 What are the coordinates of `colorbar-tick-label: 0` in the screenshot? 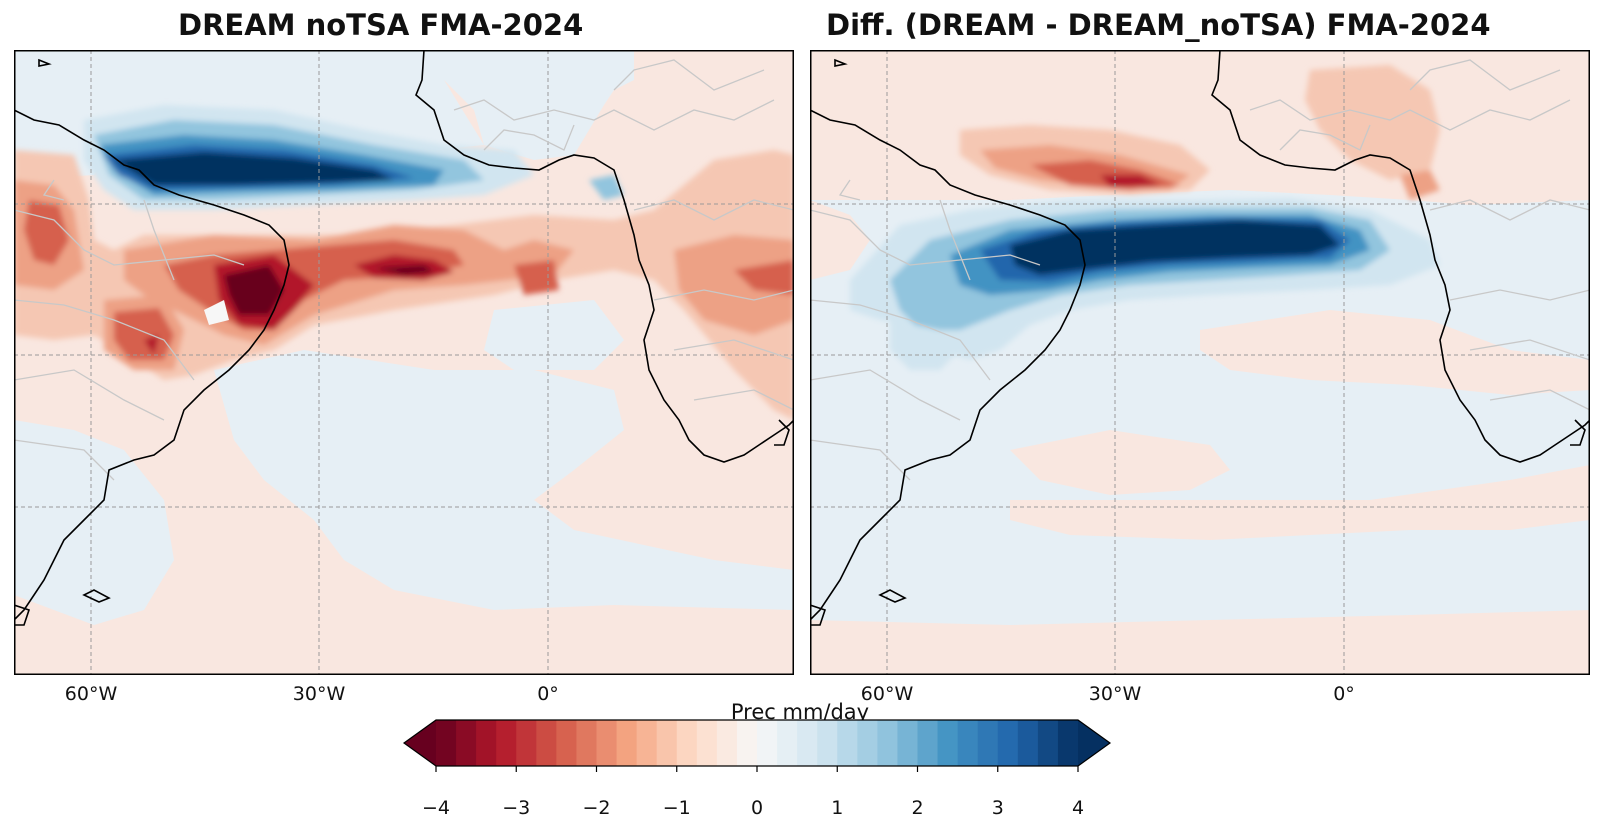 It's located at (757, 808).